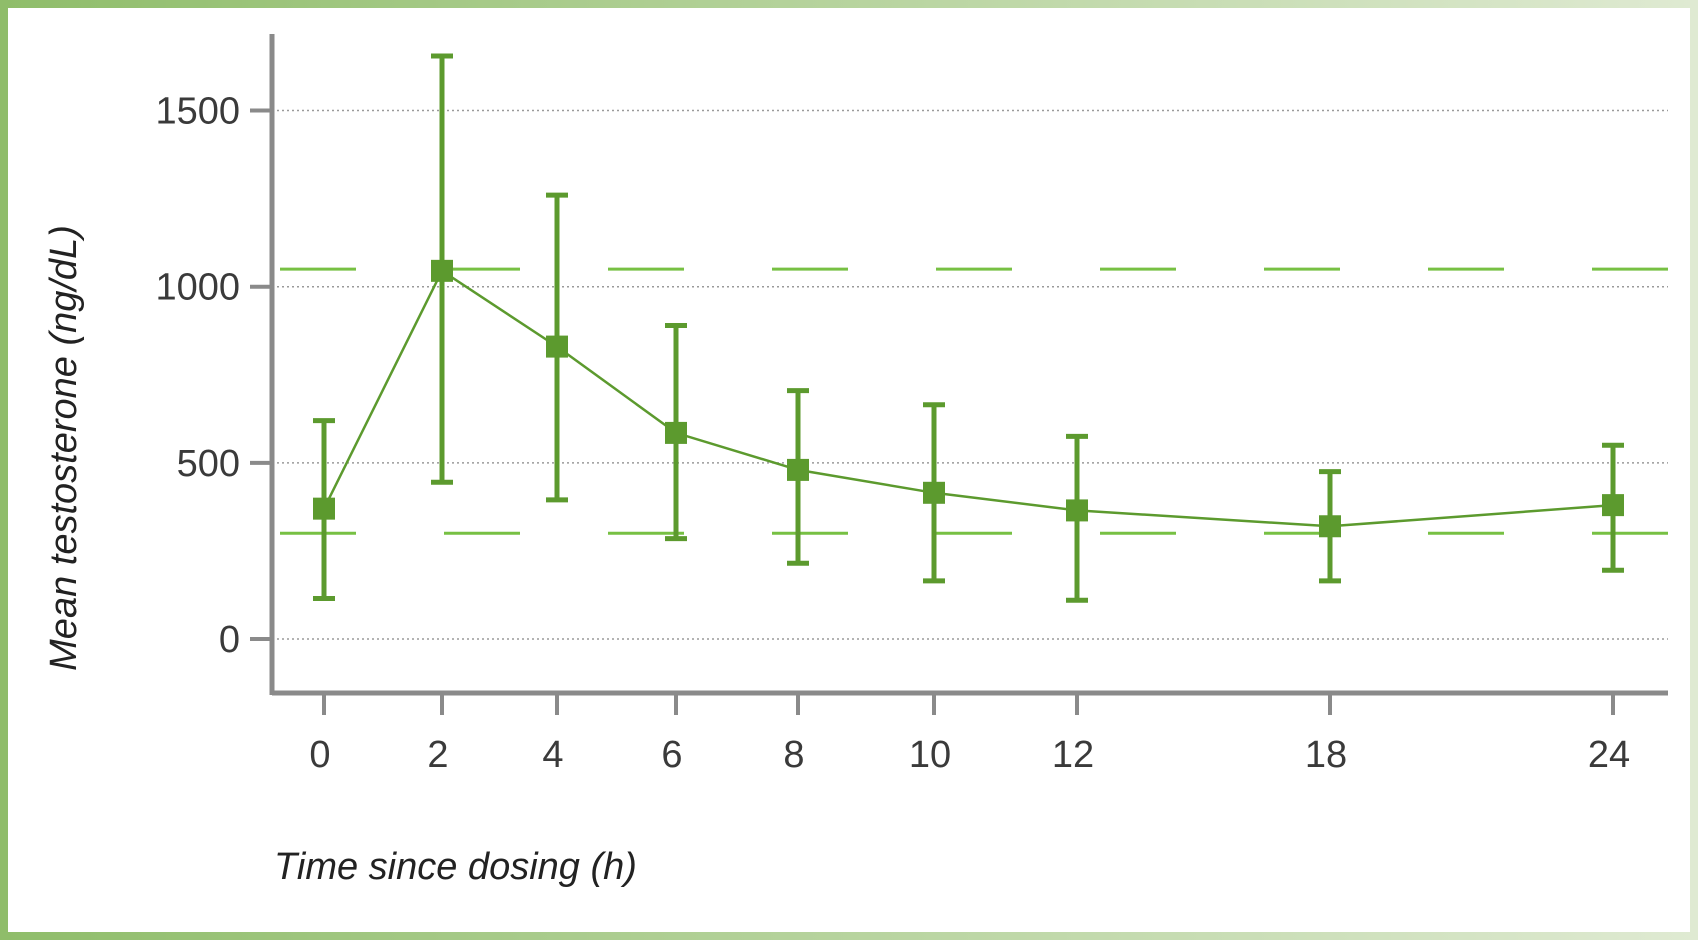 The width and height of the screenshot is (1698, 940). Describe the element at coordinates (229, 640) in the screenshot. I see `y-tick-label: 0` at that location.